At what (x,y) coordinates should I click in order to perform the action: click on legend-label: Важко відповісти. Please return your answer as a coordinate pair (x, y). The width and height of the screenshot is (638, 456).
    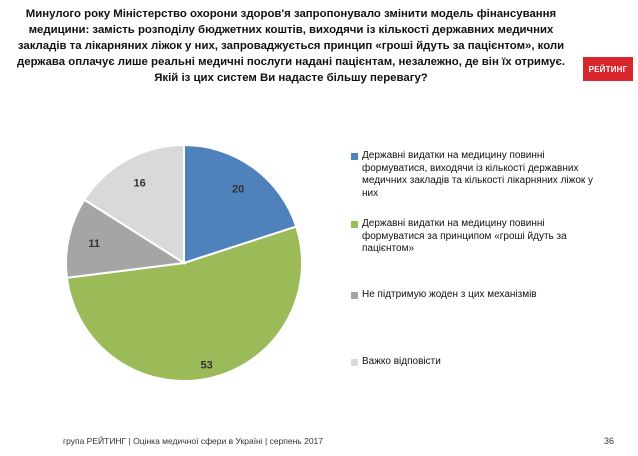
    Looking at the image, I should click on (401, 361).